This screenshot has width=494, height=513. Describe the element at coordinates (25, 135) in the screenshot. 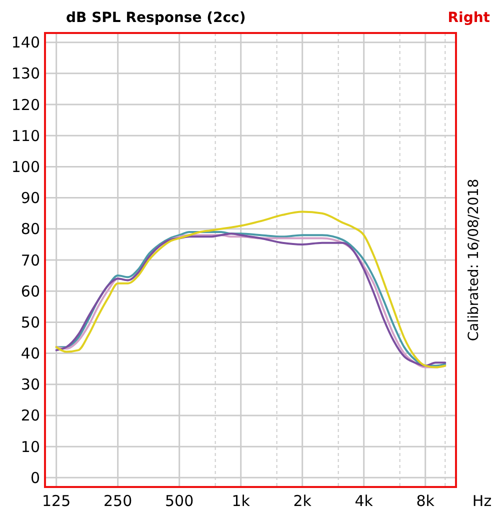

I see `y-tick-label: 110` at that location.